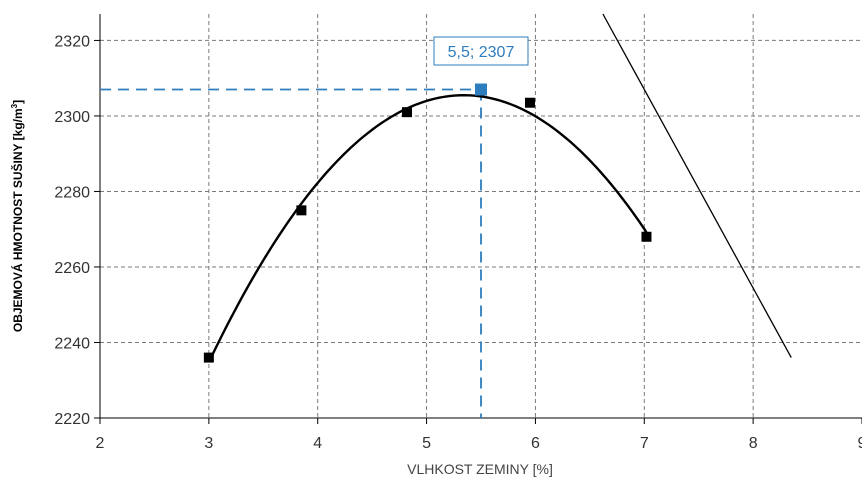 This screenshot has width=862, height=479. I want to click on y-axis-label-main: OBJEMOVÁ HMOTNOST SUŠINY [kg/m, so click(17, 220).